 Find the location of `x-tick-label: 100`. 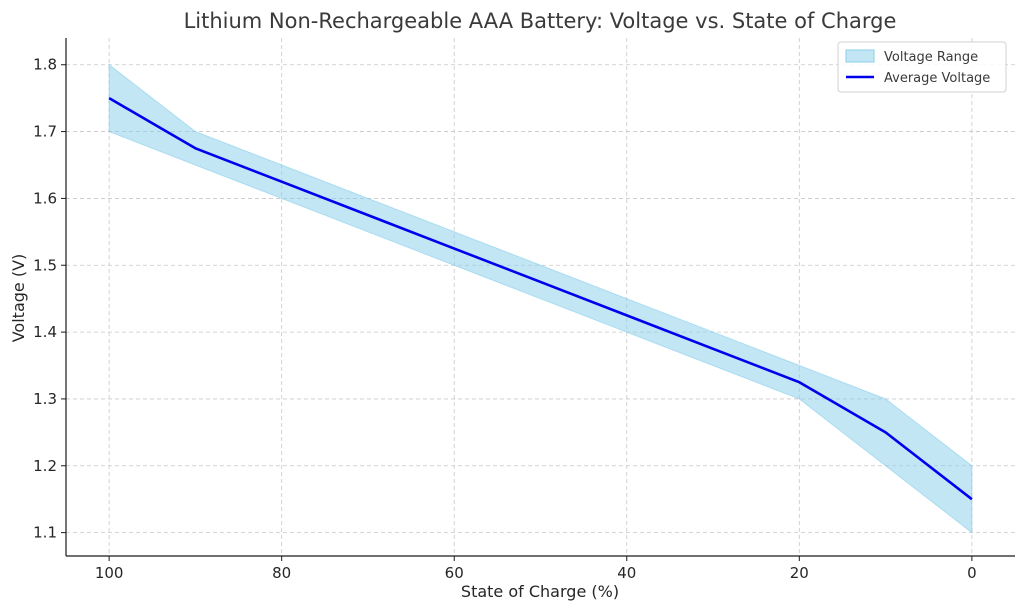

x-tick-label: 100 is located at coordinates (109, 573).